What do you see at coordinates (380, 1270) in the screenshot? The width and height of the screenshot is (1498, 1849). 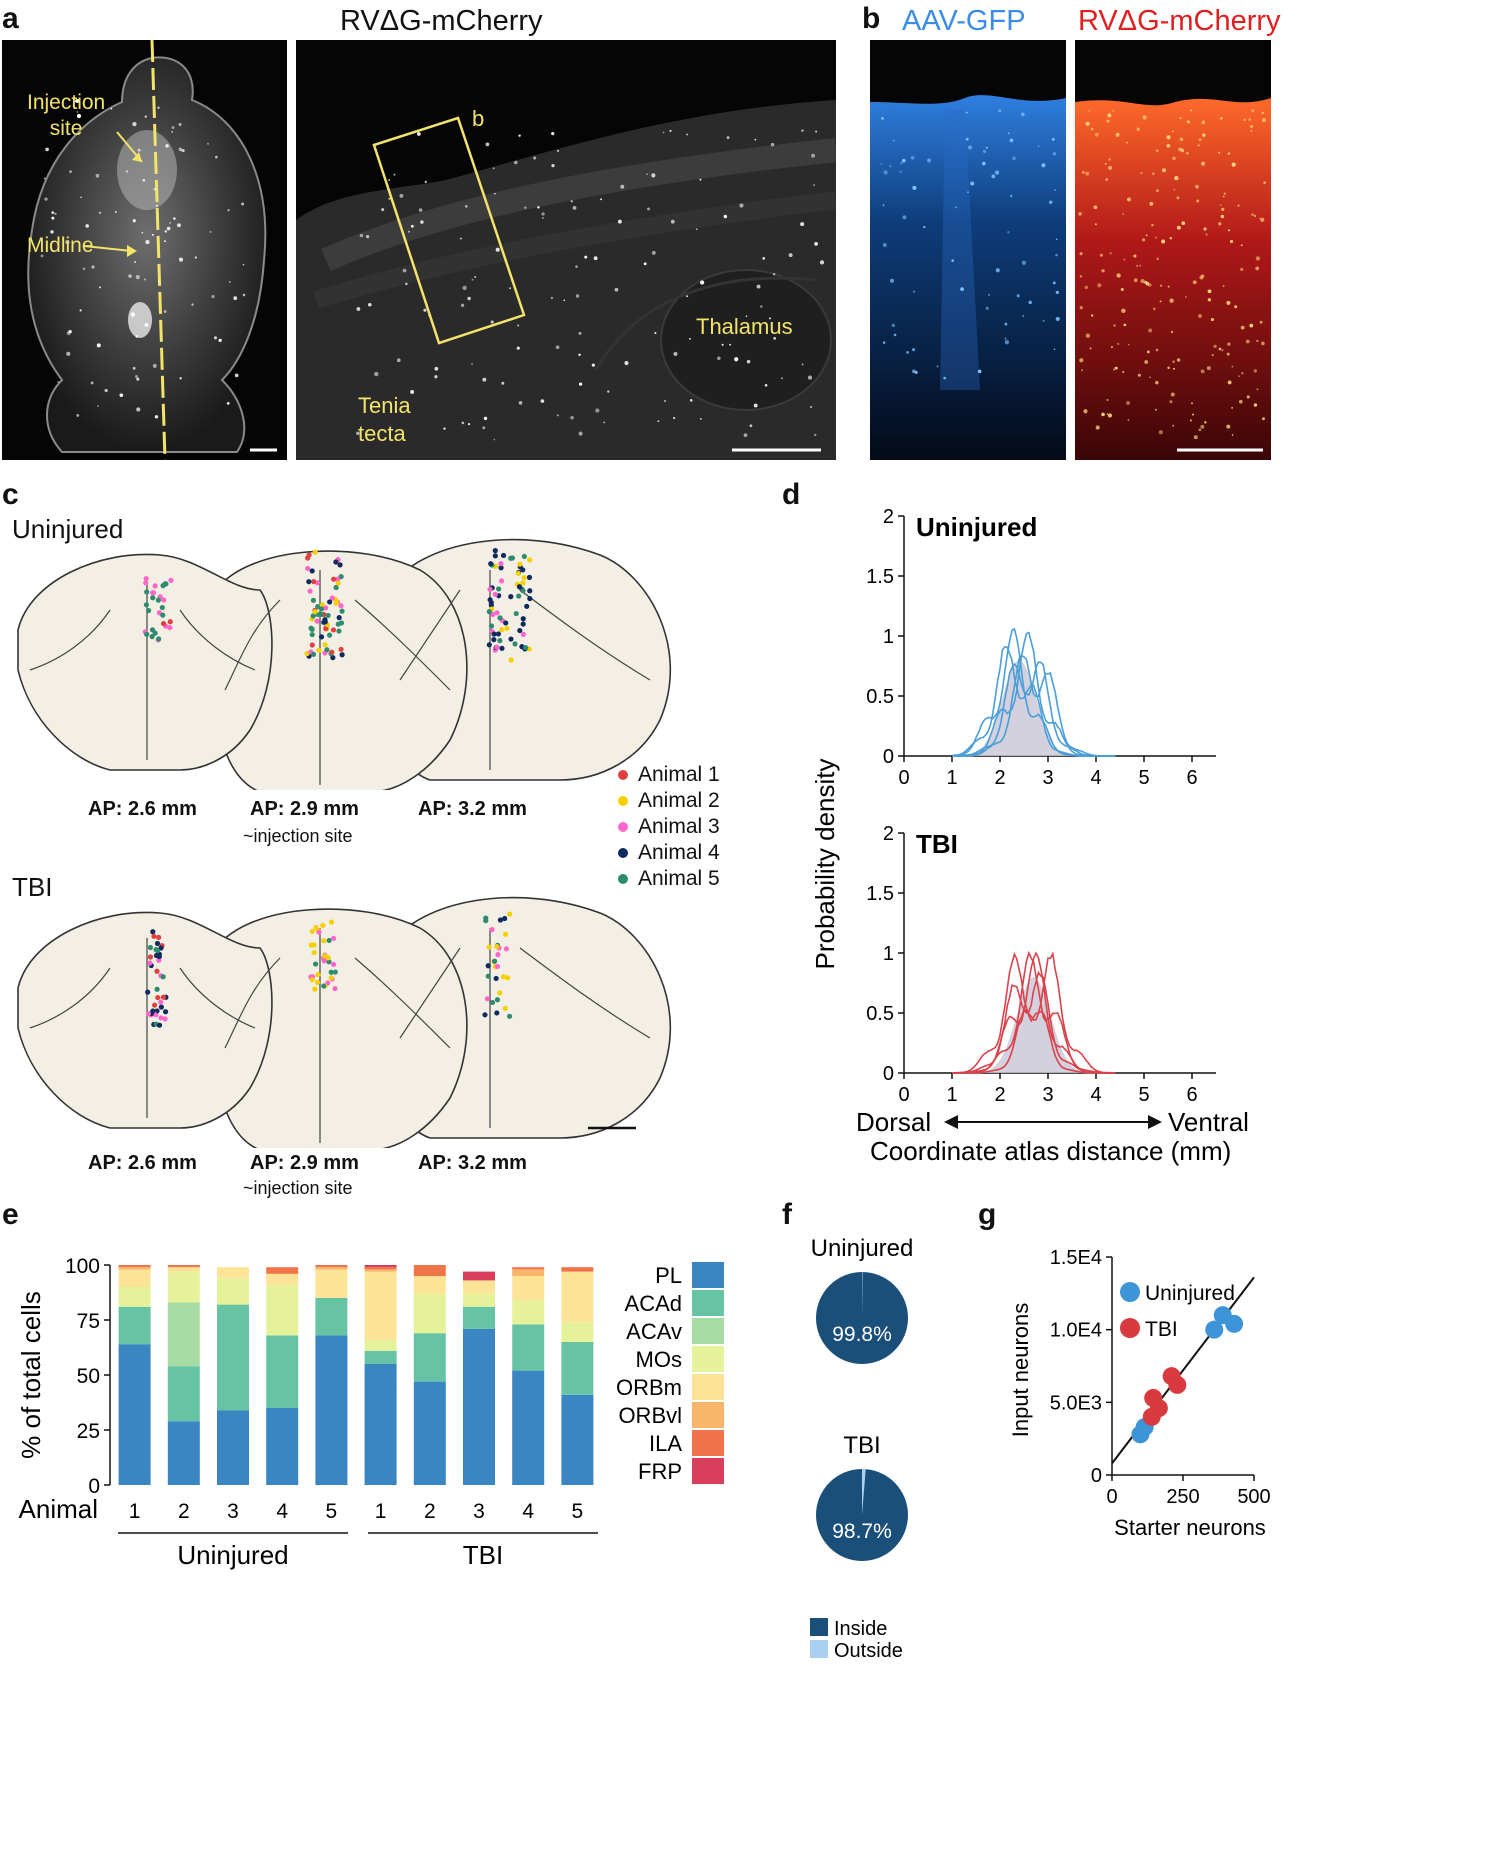 I see `bar-segment-orbvl` at bounding box center [380, 1270].